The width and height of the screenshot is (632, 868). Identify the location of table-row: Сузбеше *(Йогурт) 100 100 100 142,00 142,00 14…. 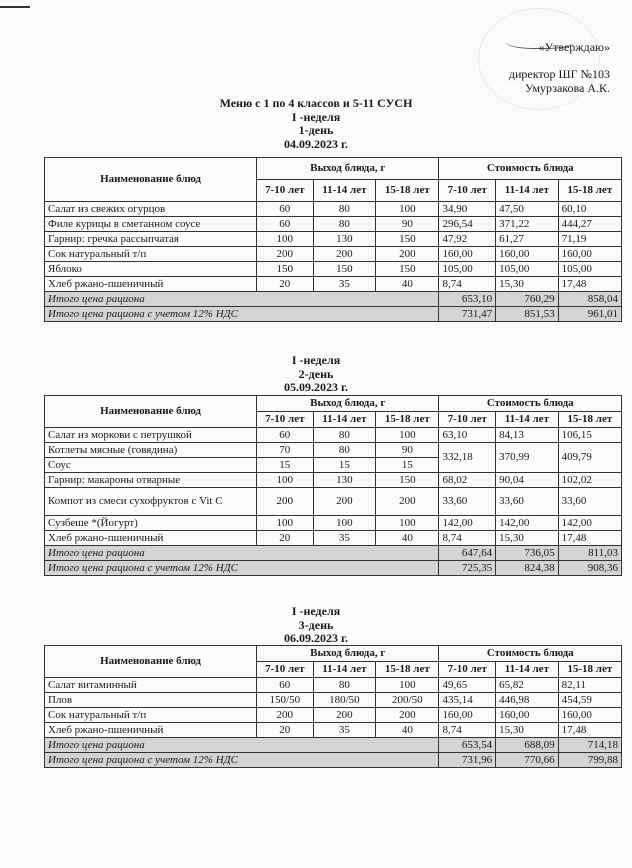
(333, 523).